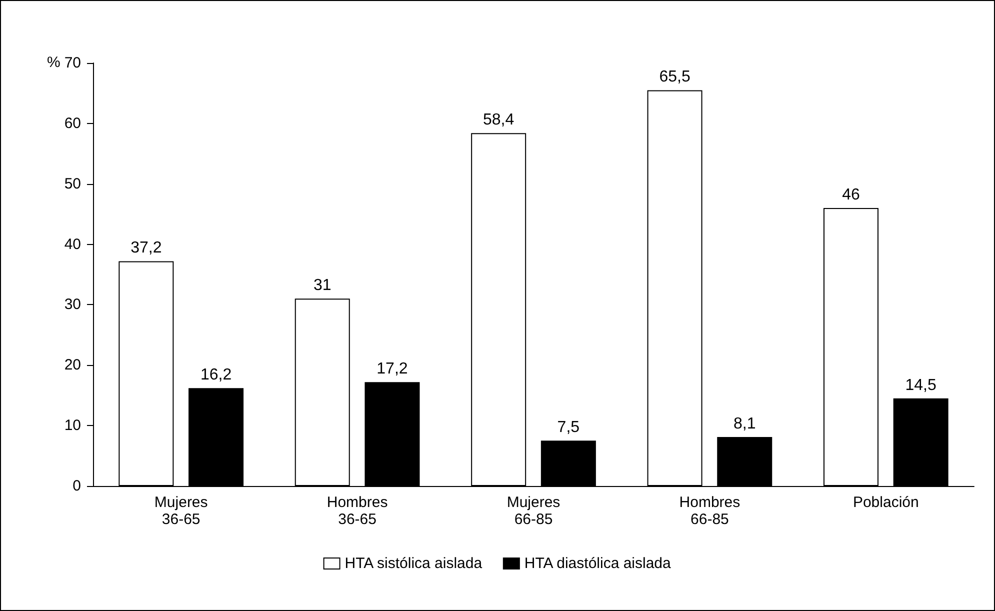 The image size is (995, 611). Describe the element at coordinates (72, 425) in the screenshot. I see `y-tick-label: 10` at that location.